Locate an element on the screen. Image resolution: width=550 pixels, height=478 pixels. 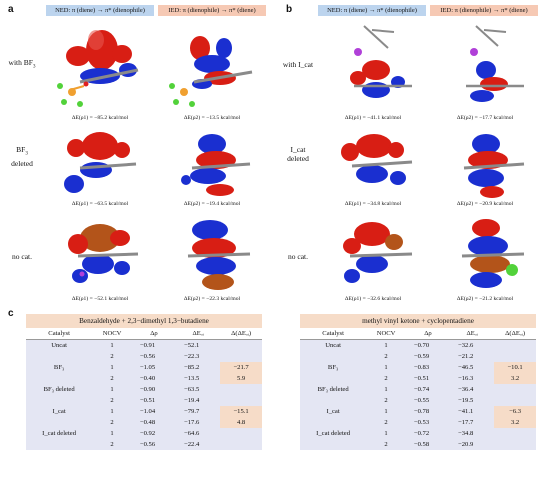
table-row: 2 −0.59 −21.2 is located at coordinates (418, 356).